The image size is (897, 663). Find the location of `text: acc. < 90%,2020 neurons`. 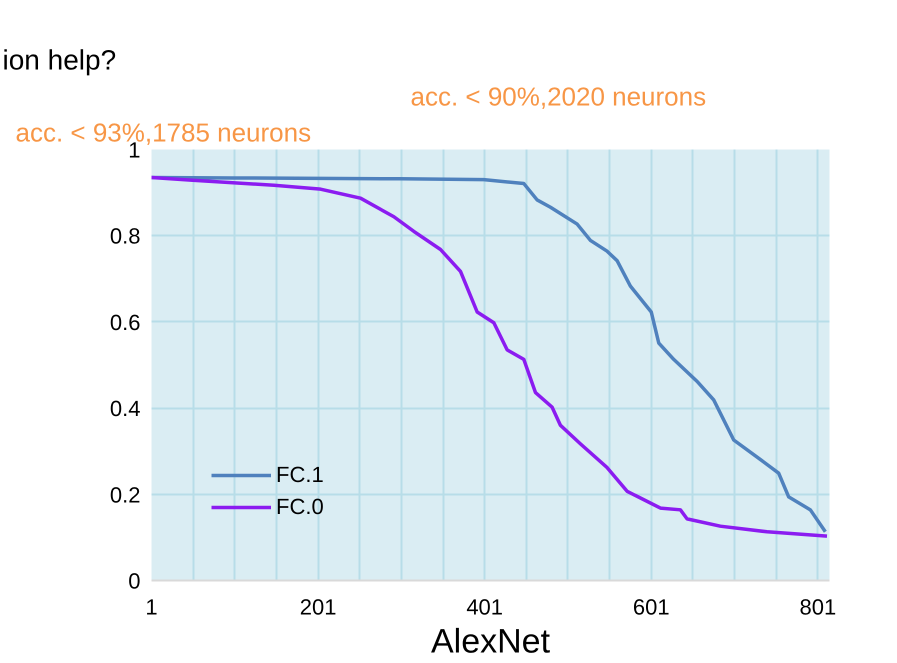

text: acc. < 90%,2020 neurons is located at coordinates (558, 97).